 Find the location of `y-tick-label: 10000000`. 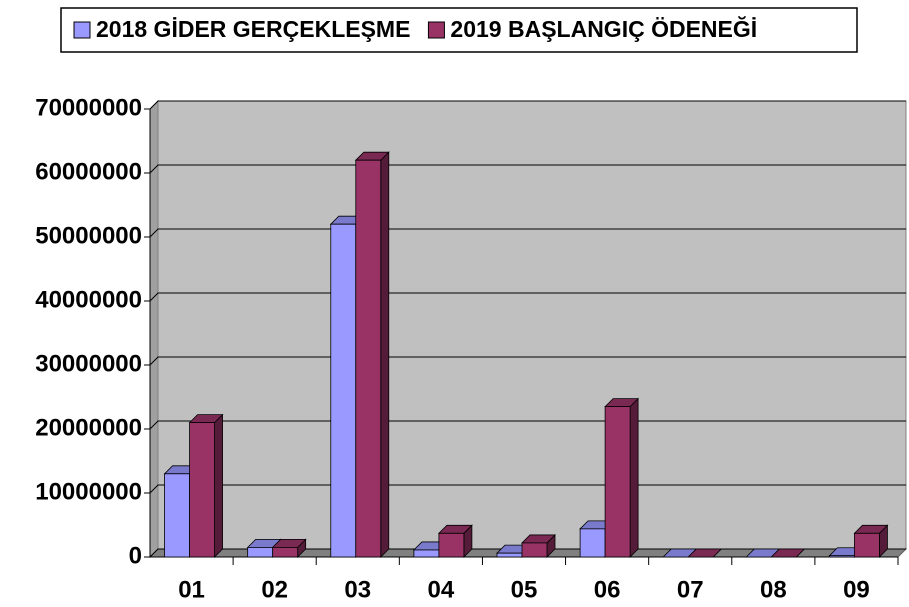

y-tick-label: 10000000 is located at coordinates (88, 491).